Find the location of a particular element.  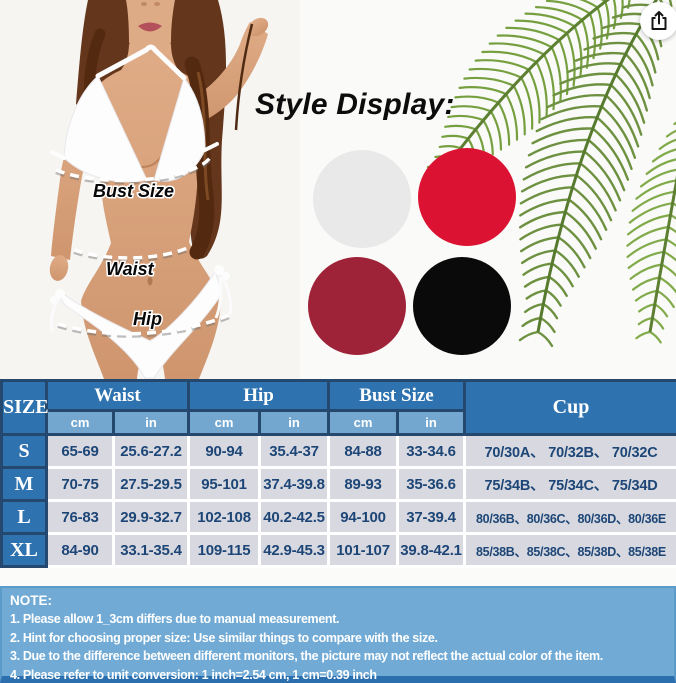

color-swatch-white is located at coordinates (362, 199).